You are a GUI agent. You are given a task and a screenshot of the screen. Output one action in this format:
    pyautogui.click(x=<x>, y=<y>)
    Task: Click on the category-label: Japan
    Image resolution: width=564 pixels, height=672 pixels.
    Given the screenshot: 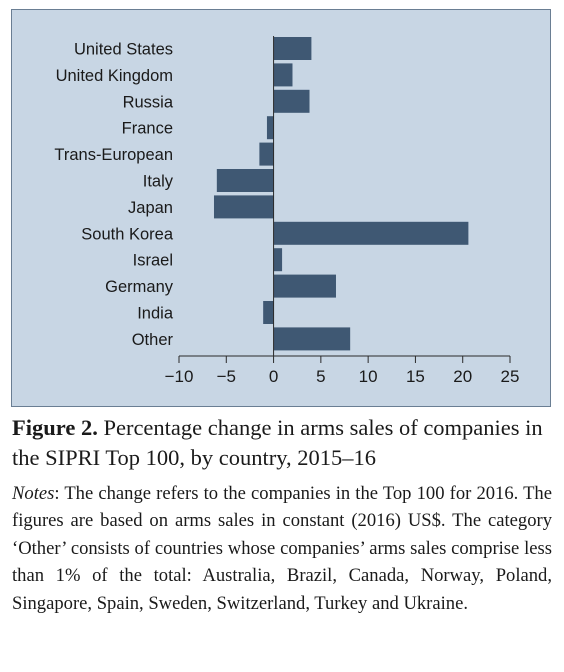 What is the action you would take?
    pyautogui.click(x=150, y=208)
    